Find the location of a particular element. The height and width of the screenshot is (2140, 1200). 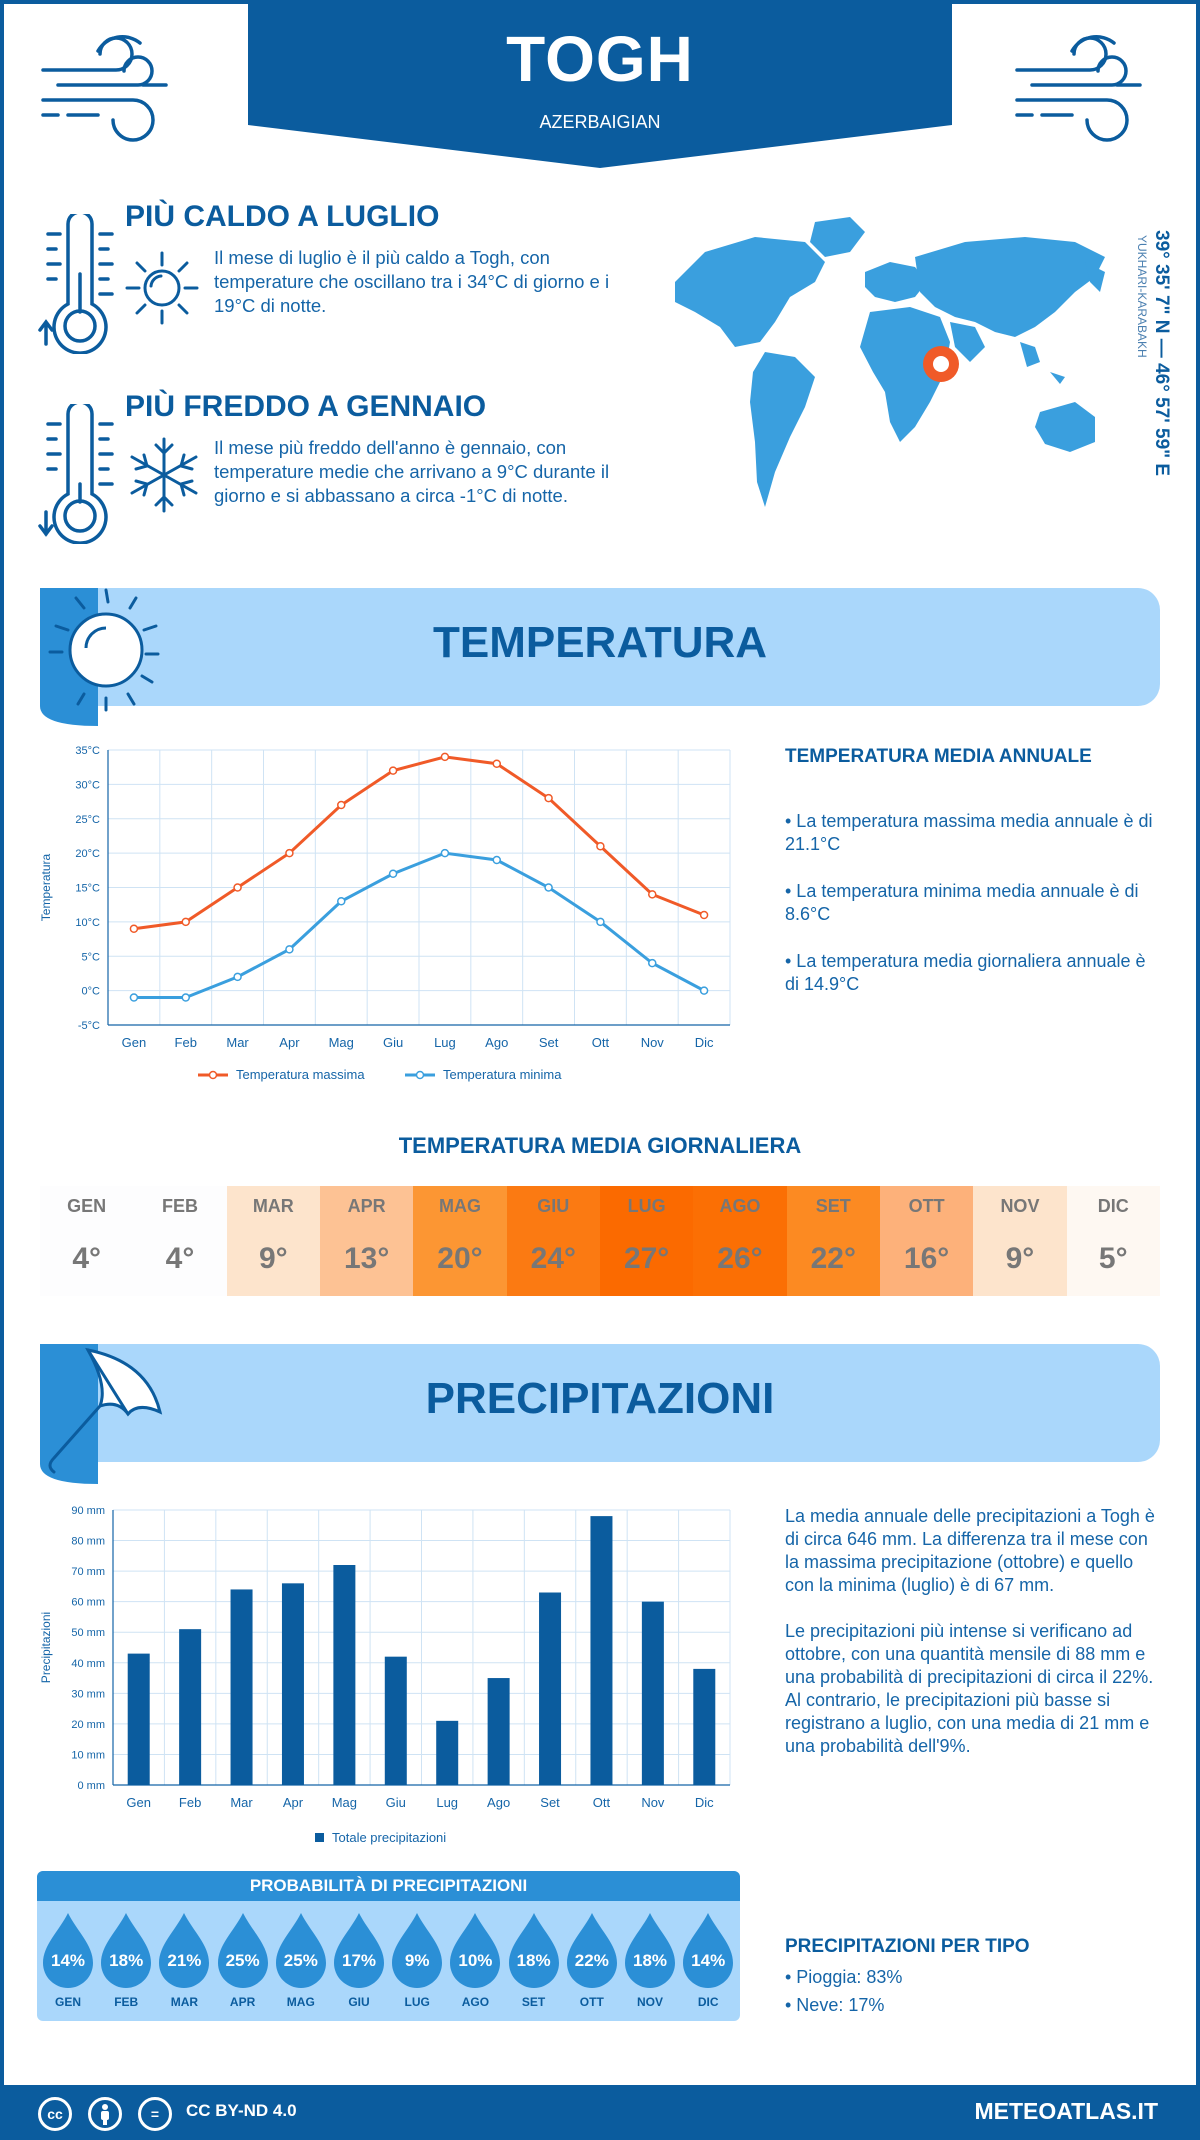

probability-drop: 9% LUG is located at coordinates (417, 1960).